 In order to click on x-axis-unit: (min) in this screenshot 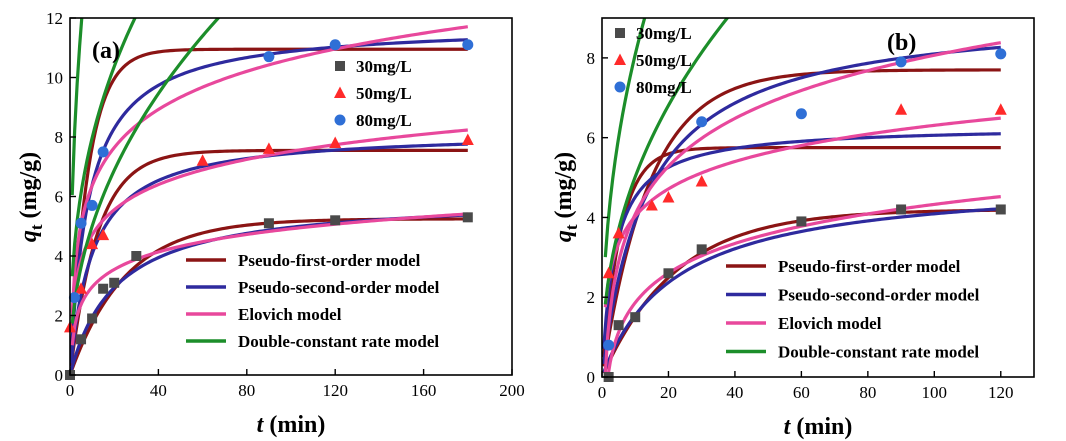, I will do `click(294, 425)`.